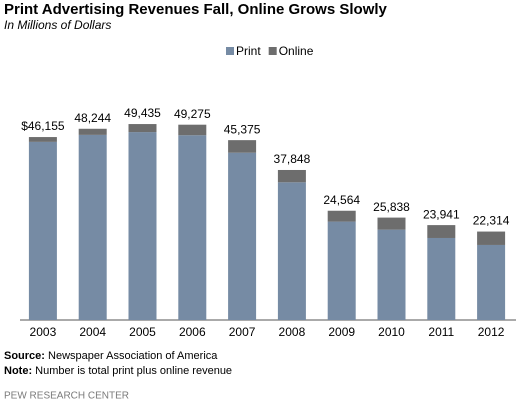 Image resolution: width=523 pixels, height=405 pixels. Describe the element at coordinates (92, 118) in the screenshot. I see `total-label: 48,244` at that location.